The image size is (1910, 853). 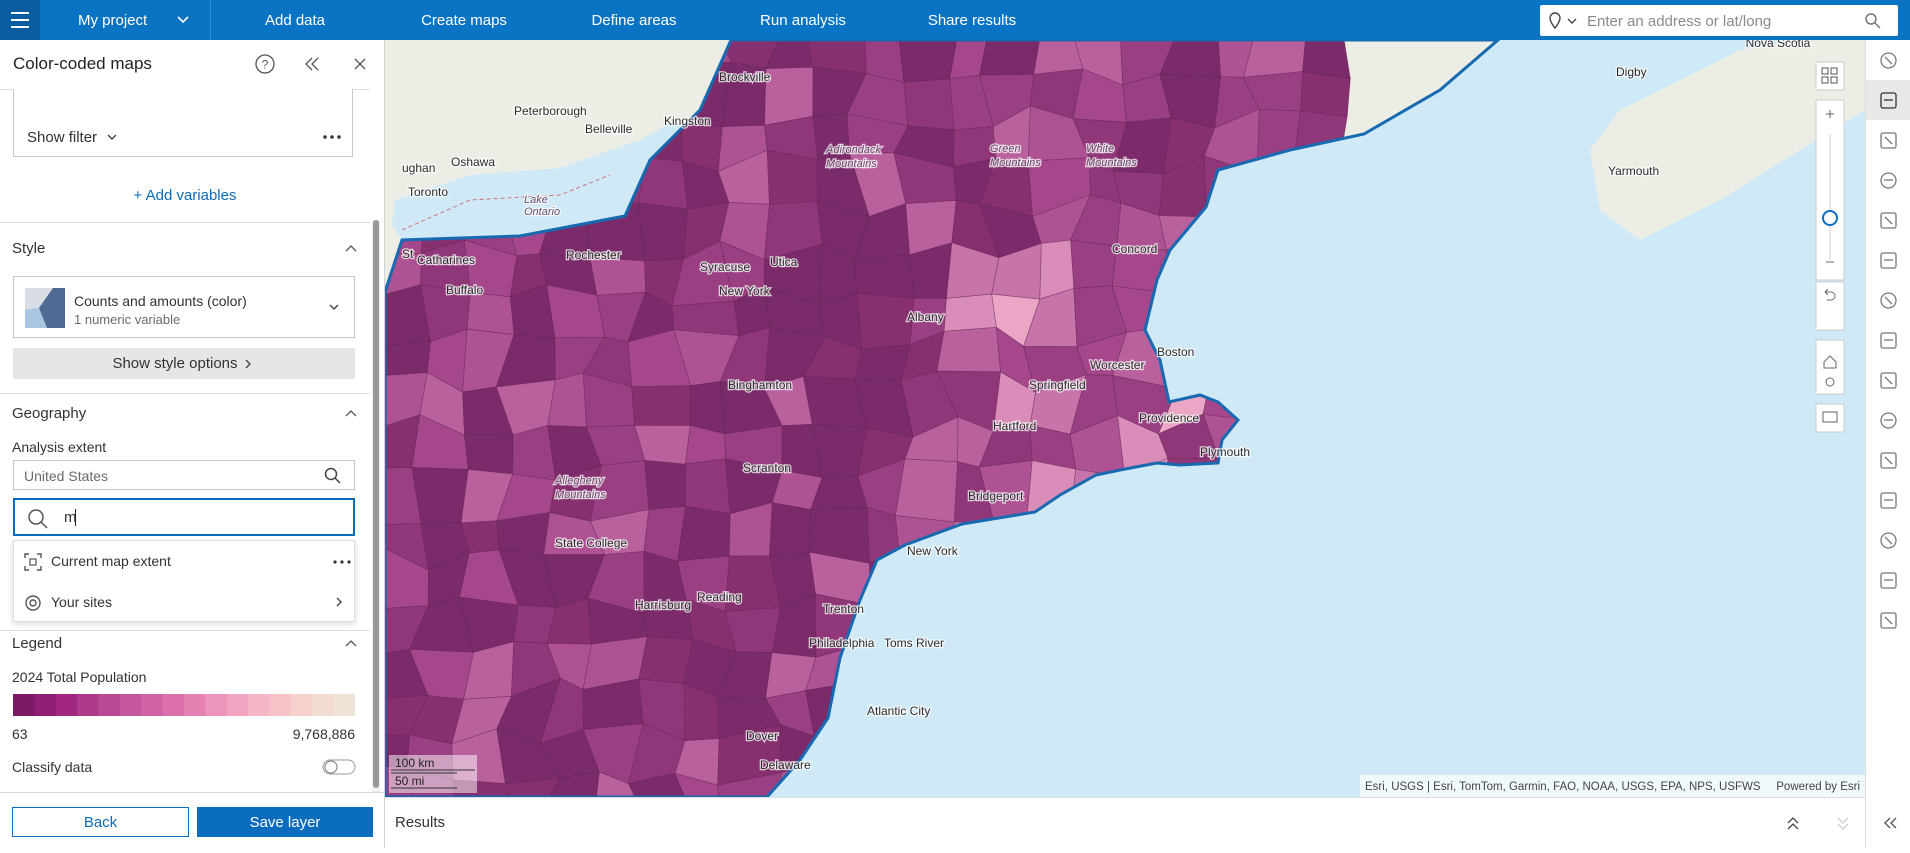 What do you see at coordinates (62, 137) in the screenshot?
I see `show-filter: Show filter` at bounding box center [62, 137].